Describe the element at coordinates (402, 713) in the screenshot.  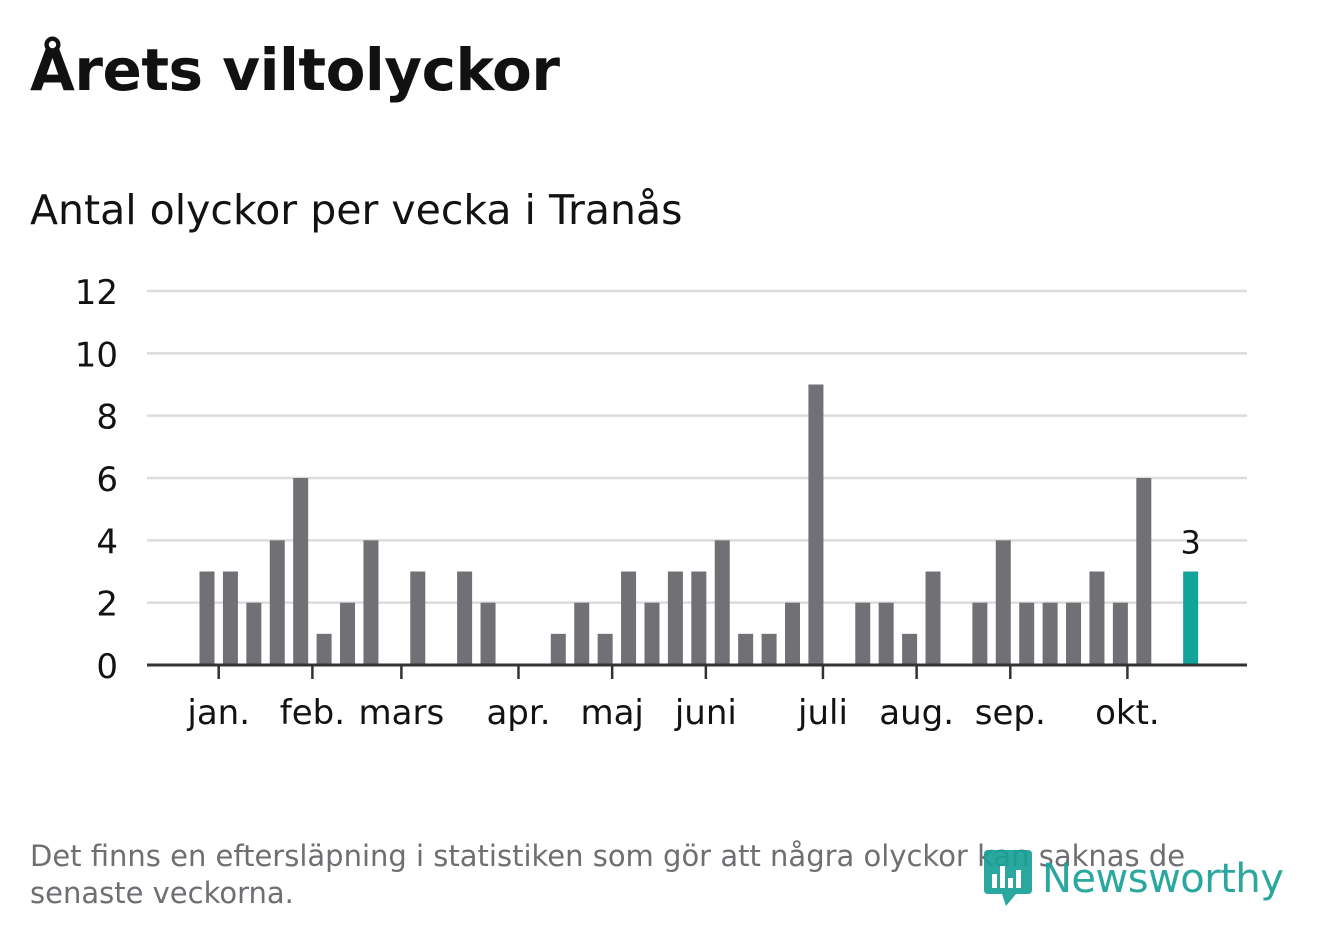
I see `x-tick-label: mars` at that location.